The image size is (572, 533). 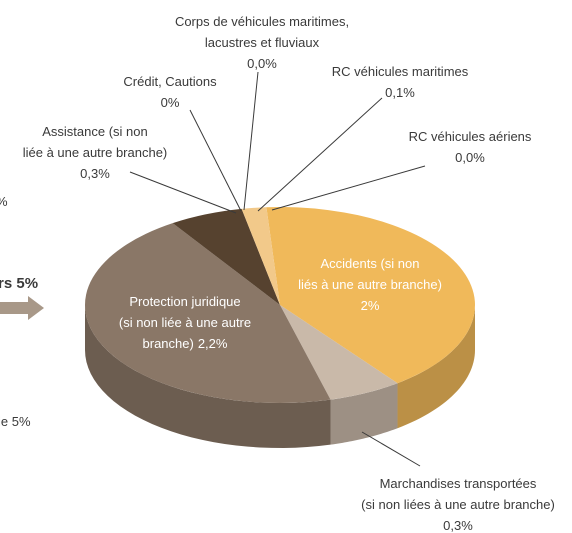 I want to click on category-line: RC véhicules aériens, so click(x=470, y=136).